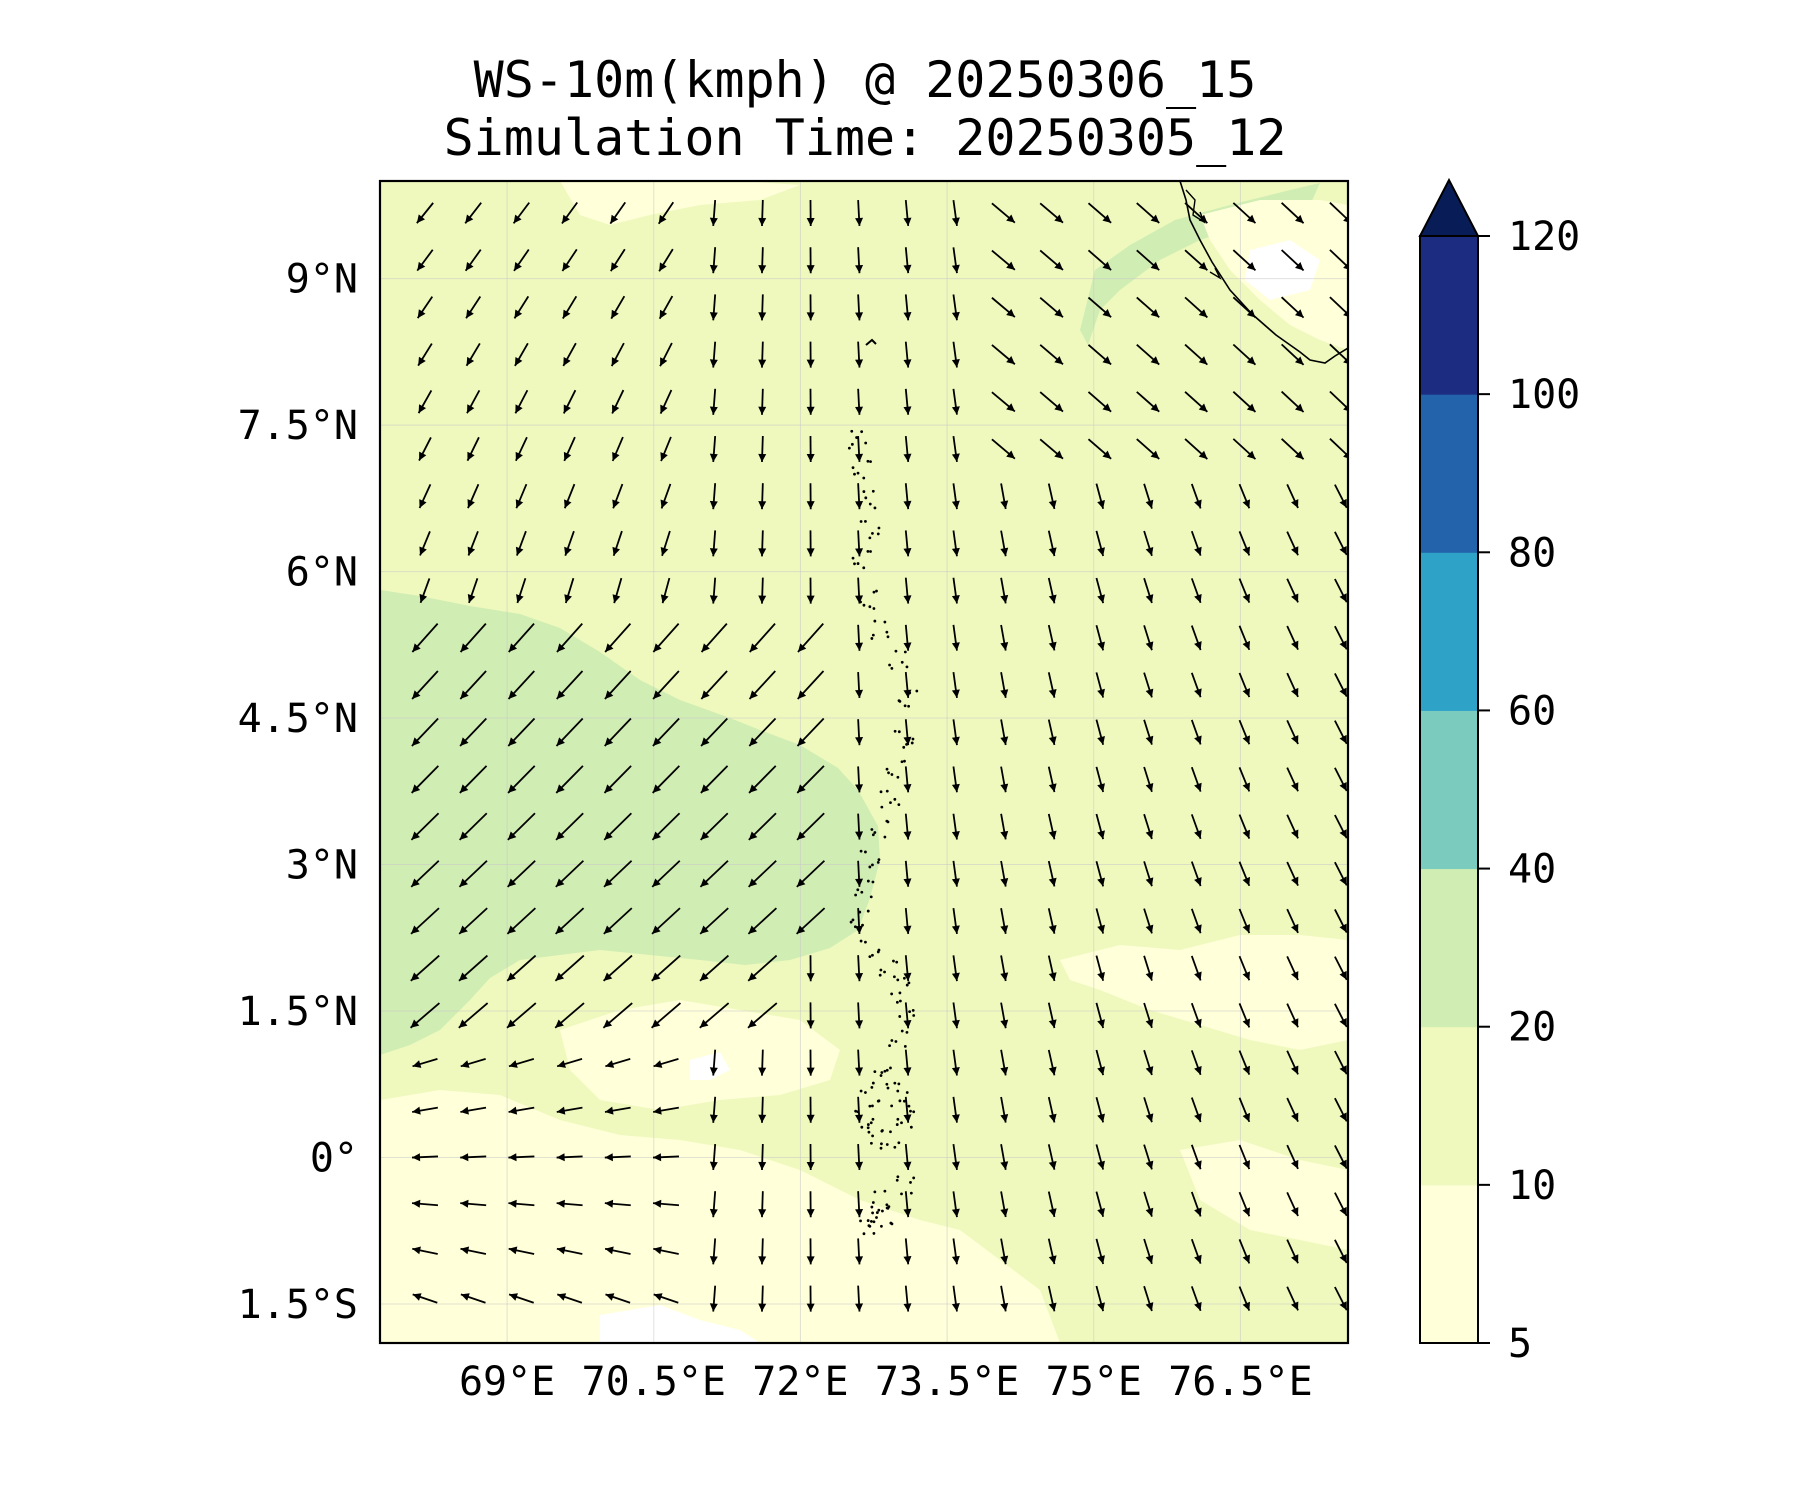  I want to click on lat-tick-label: 6°N, so click(322, 573).